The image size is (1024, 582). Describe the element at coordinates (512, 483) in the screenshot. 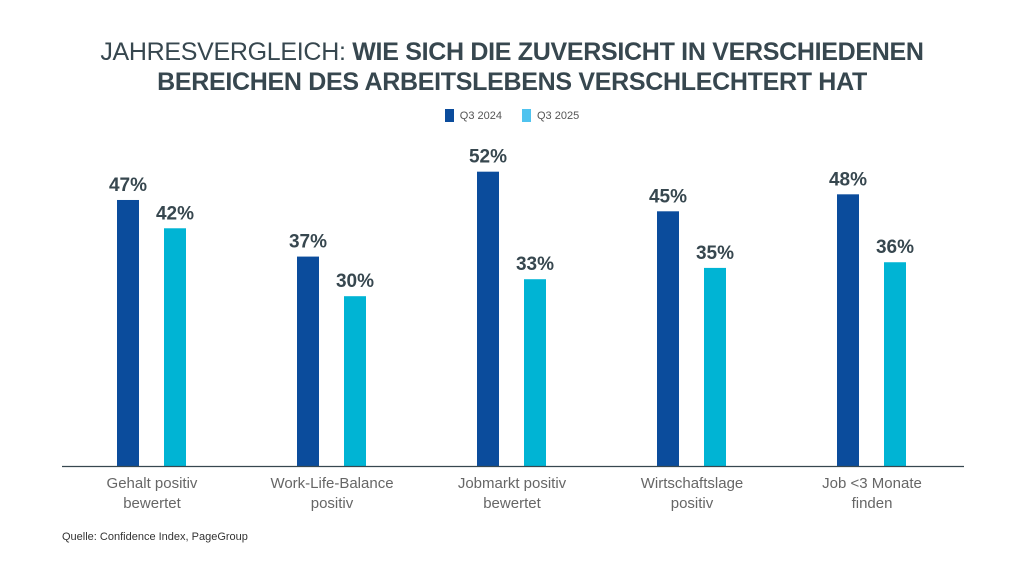

I see `category-label-line: Jobmarkt positiv` at that location.